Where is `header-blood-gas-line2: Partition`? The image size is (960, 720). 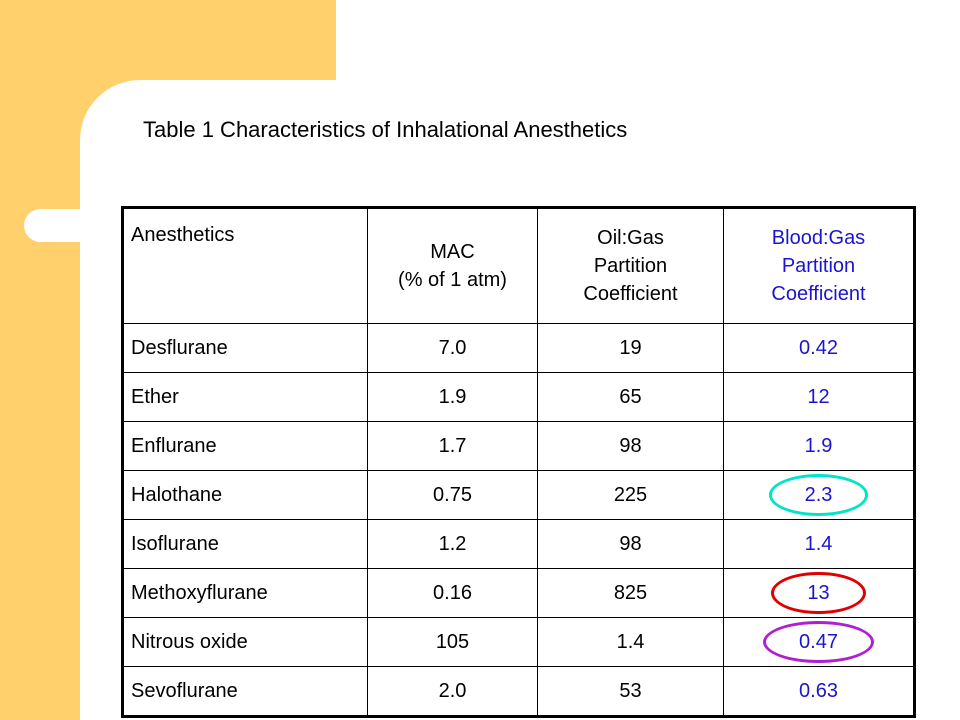 header-blood-gas-line2: Partition is located at coordinates (818, 266).